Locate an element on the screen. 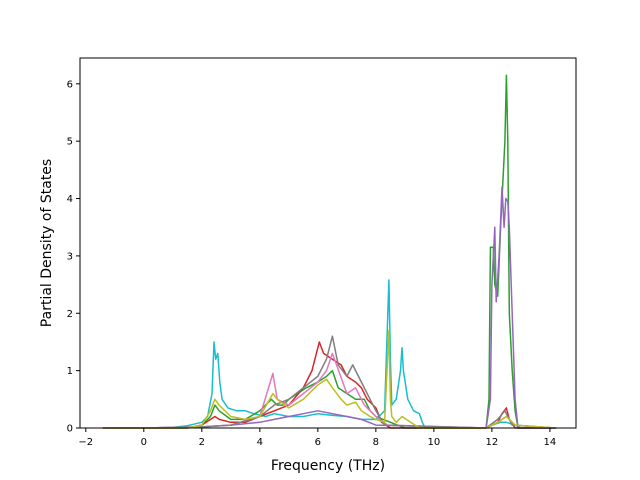 The image size is (640, 480). y-tick-label: 1 is located at coordinates (70, 371).